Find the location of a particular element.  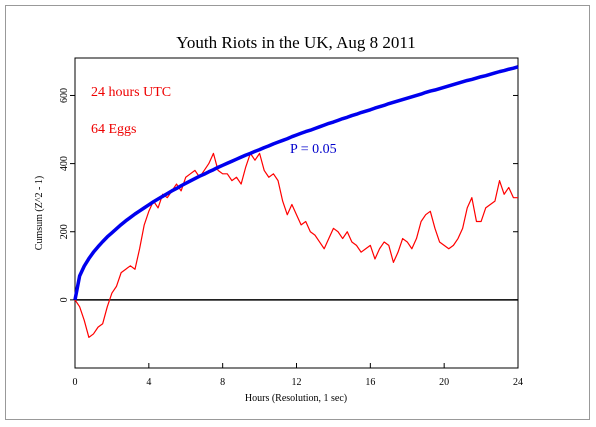

series-label: P = 0.05 is located at coordinates (313, 149).